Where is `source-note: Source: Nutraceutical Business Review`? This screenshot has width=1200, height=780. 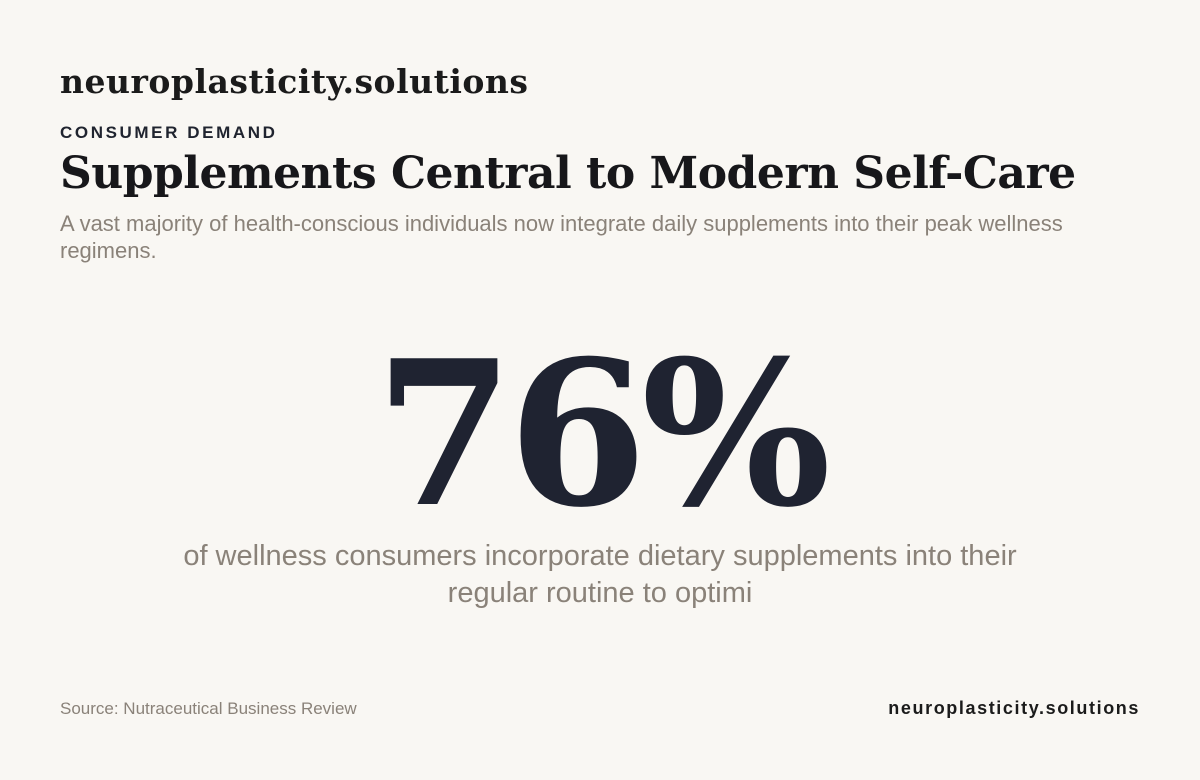 source-note: Source: Nutraceutical Business Review is located at coordinates (208, 708).